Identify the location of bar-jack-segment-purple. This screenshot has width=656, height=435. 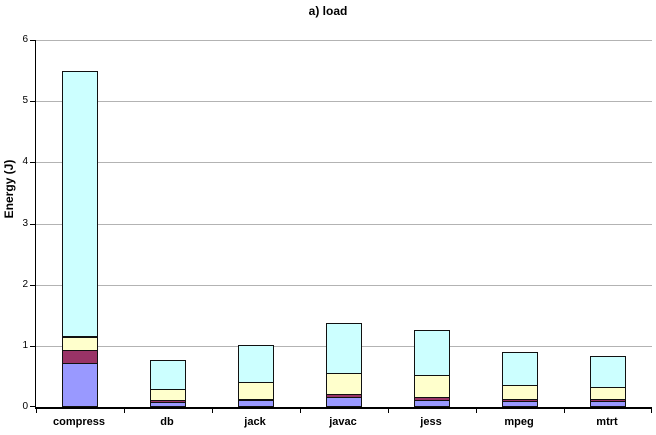
(256, 403).